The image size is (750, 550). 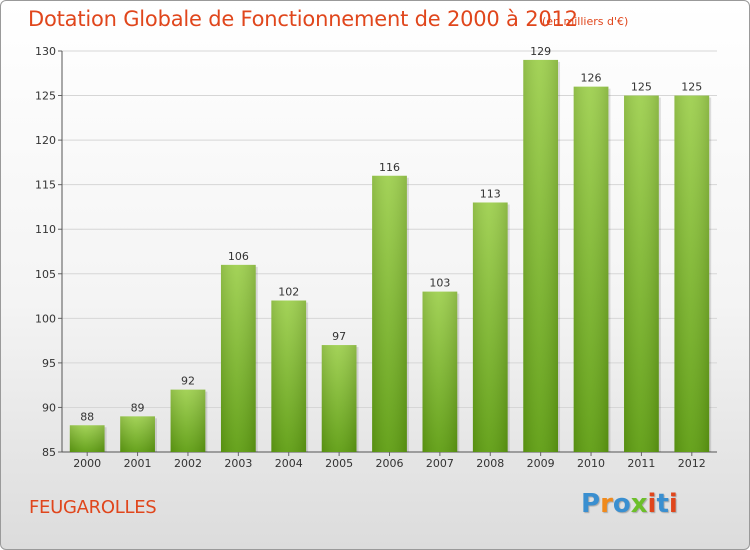 I want to click on x-tick-label: 2007, so click(x=440, y=463).